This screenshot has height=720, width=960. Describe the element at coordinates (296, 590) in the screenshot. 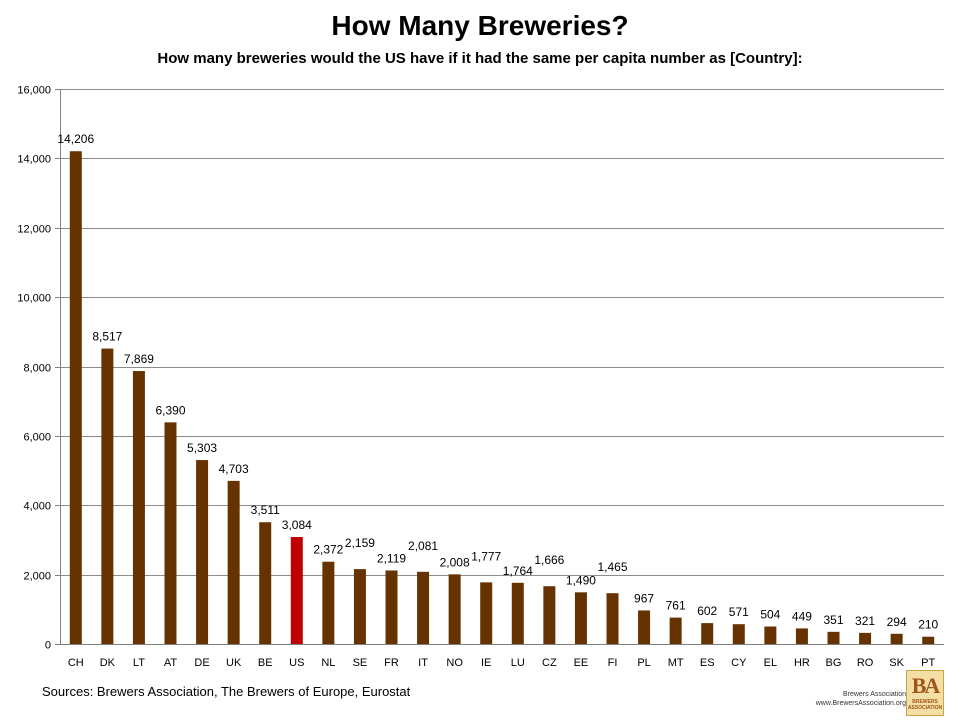

I see `bar-us` at that location.